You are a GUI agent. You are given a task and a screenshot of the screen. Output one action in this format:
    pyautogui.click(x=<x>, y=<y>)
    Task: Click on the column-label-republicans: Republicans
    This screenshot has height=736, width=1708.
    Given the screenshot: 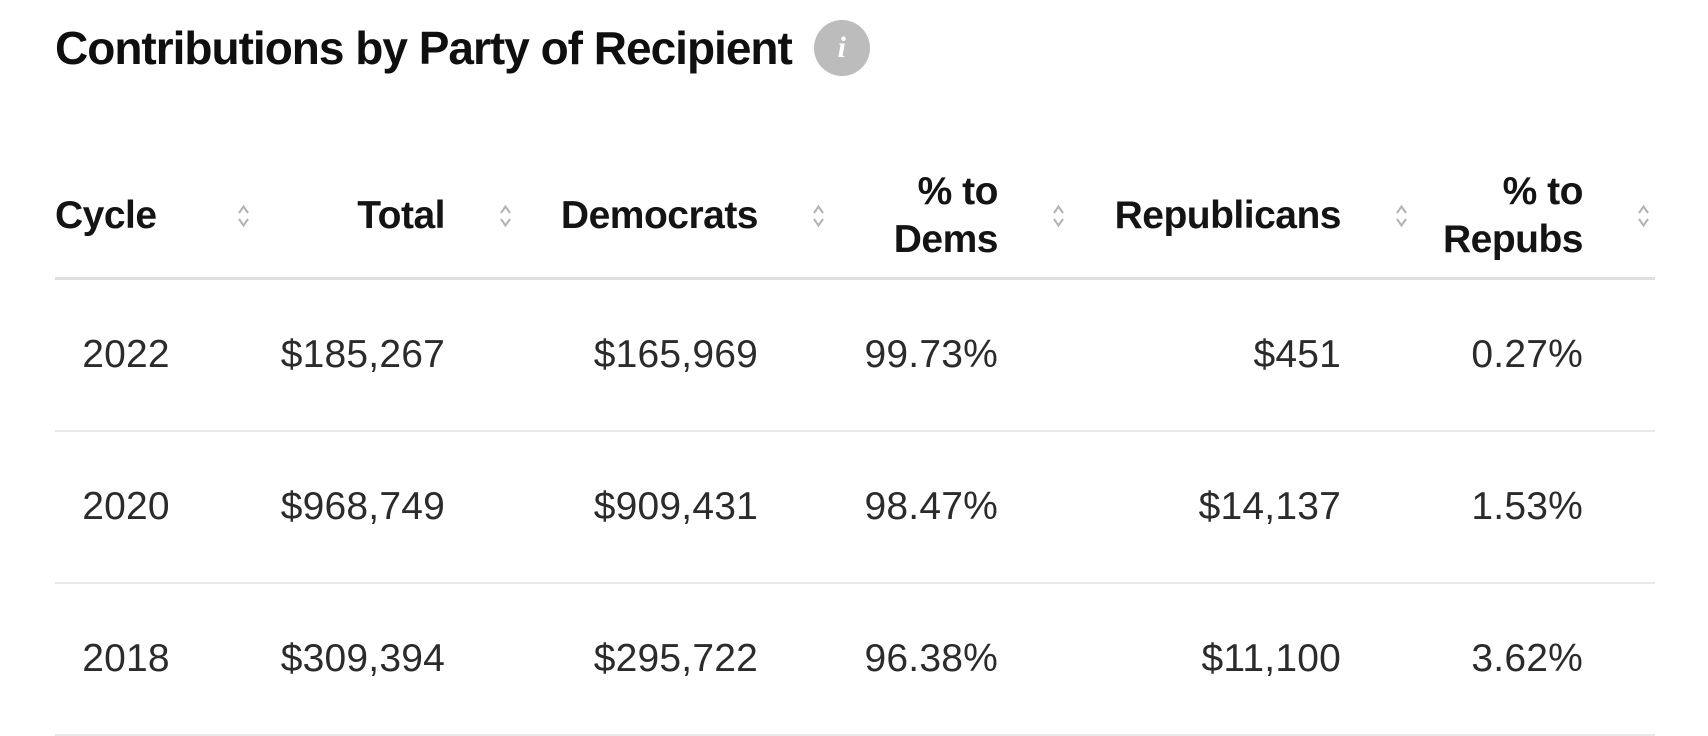 What is the action you would take?
    pyautogui.click(x=1228, y=215)
    